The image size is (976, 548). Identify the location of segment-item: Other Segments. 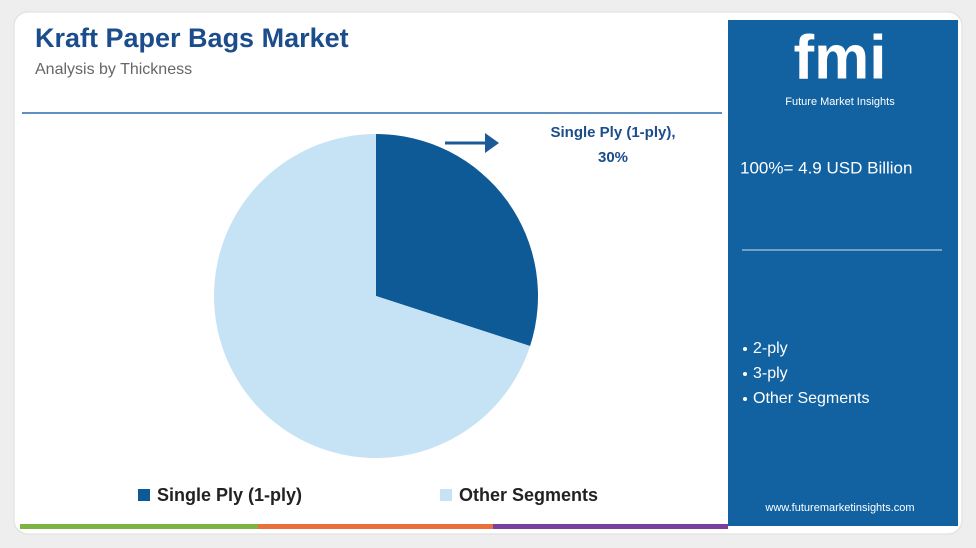
(811, 398).